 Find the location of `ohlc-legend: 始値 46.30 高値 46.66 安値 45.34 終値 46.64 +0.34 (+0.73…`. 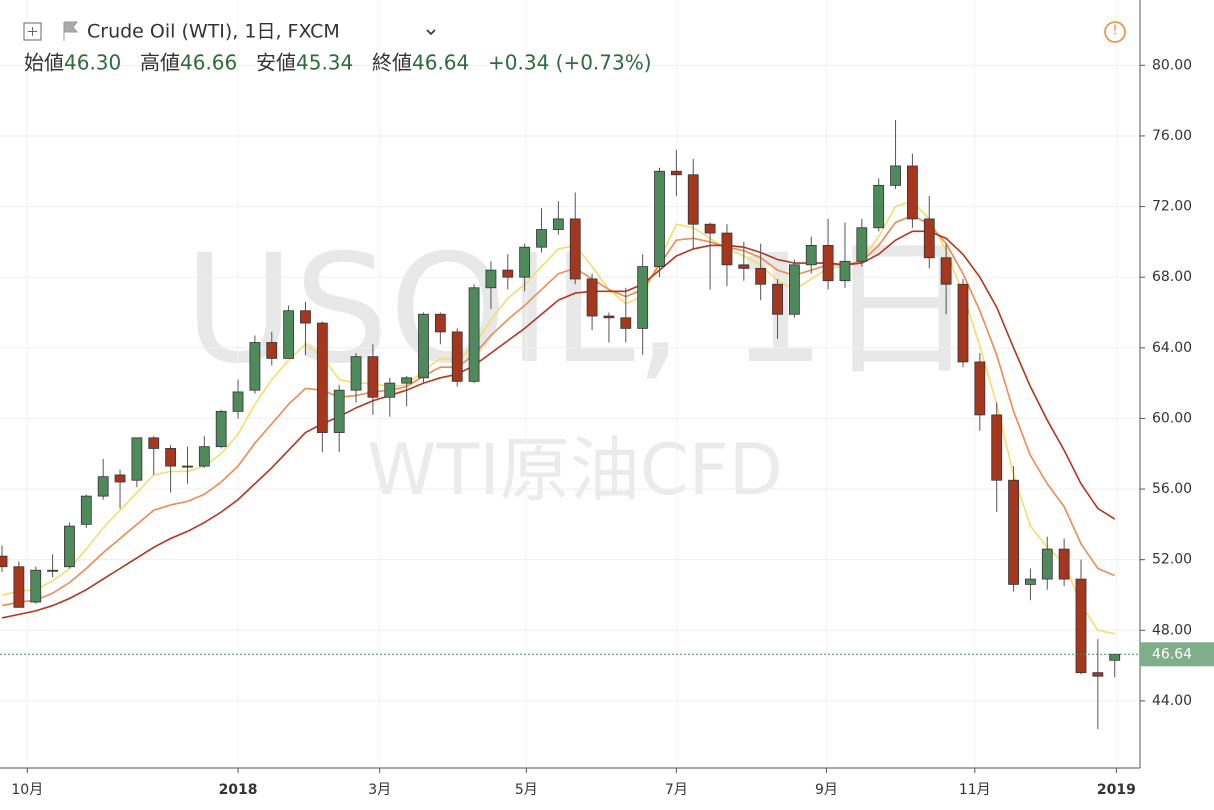

ohlc-legend: 始値 46.30 高値 46.66 安値 45.34 終値 46.64 +0.34 (+0.73… is located at coordinates (338, 63).